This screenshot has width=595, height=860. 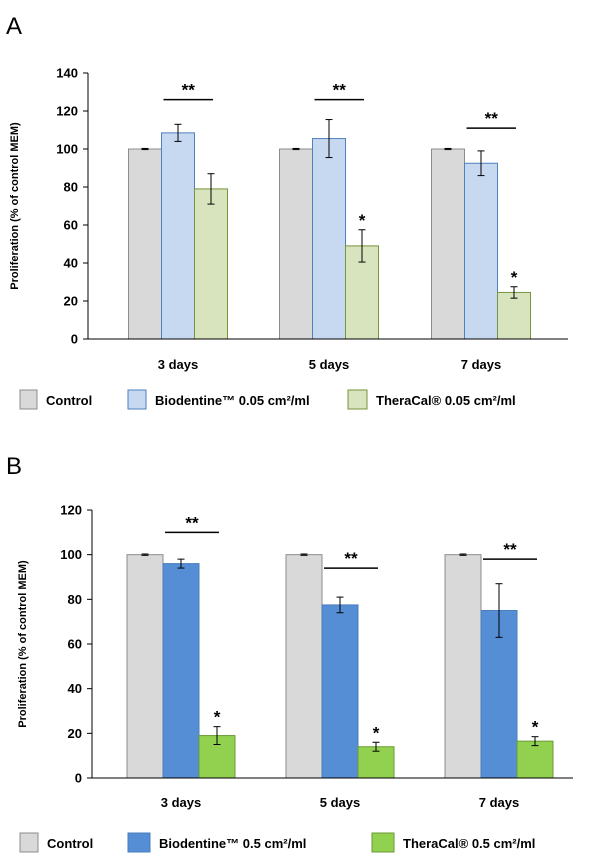 I want to click on legend-label: Biodentine™ 0.05 cm²/ml, so click(x=232, y=400).